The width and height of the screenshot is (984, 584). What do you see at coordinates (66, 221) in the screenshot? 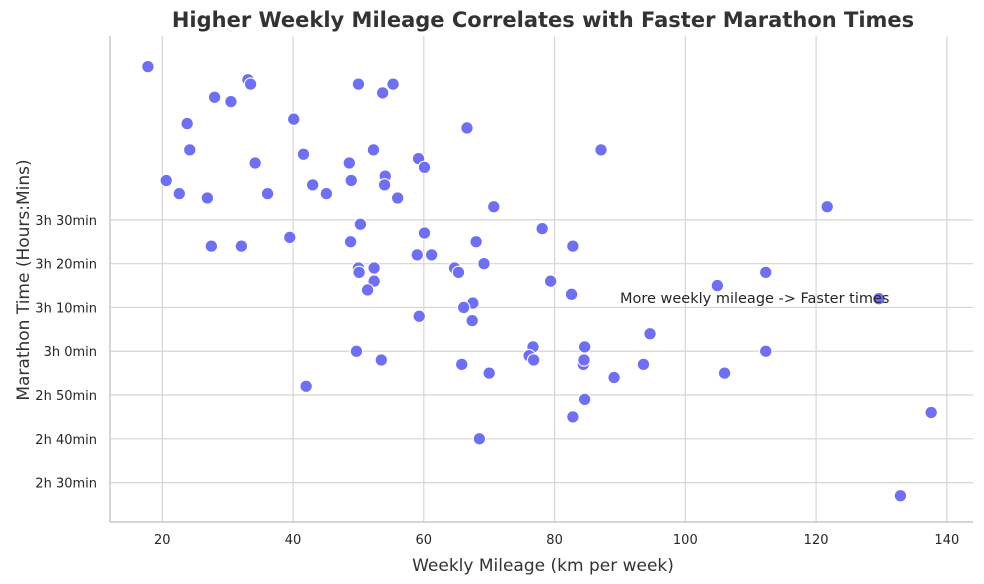
I see `y-tick-label: 3h 30min` at bounding box center [66, 221].